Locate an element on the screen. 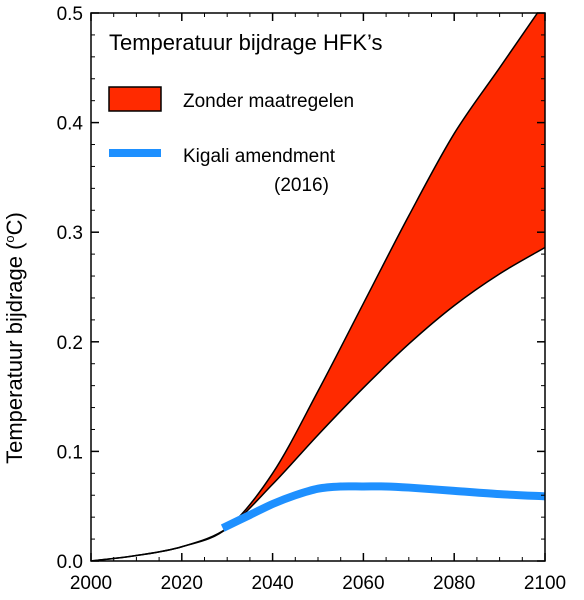  x-tick-label: 2020 is located at coordinates (182, 583).